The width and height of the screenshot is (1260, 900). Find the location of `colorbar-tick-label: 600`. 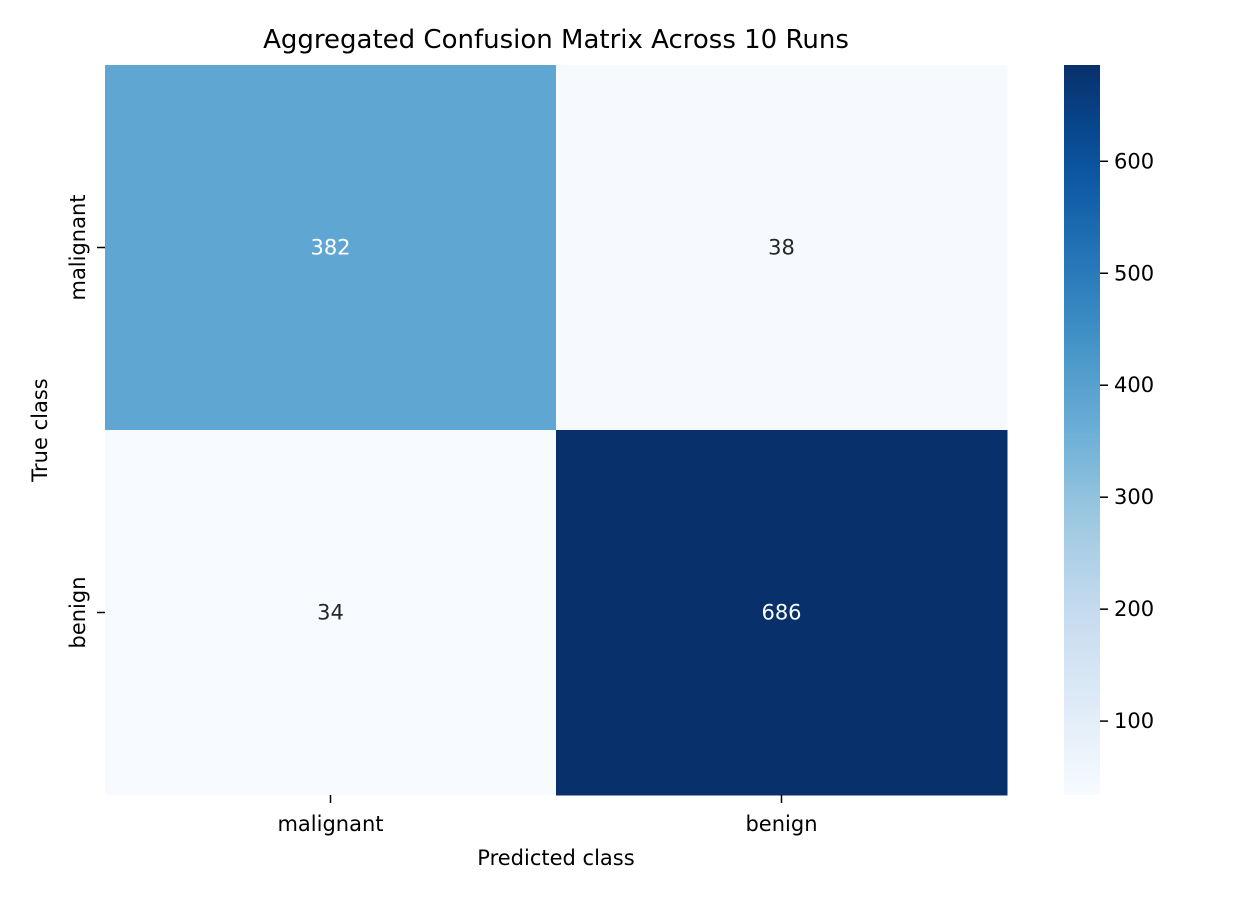

colorbar-tick-label: 600 is located at coordinates (1134, 161).